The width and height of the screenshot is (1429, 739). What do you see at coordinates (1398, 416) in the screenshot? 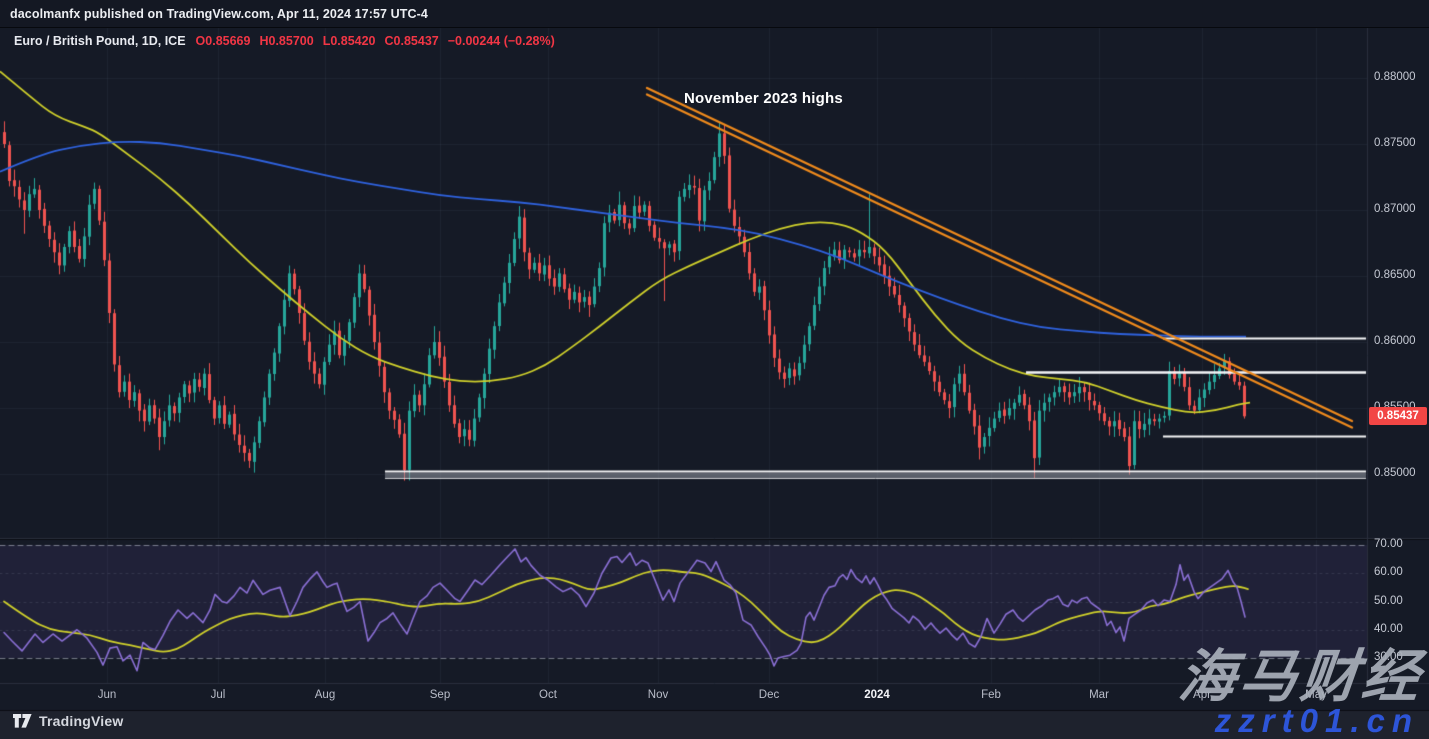
I see `last-price-label: 0.85437` at bounding box center [1398, 416].